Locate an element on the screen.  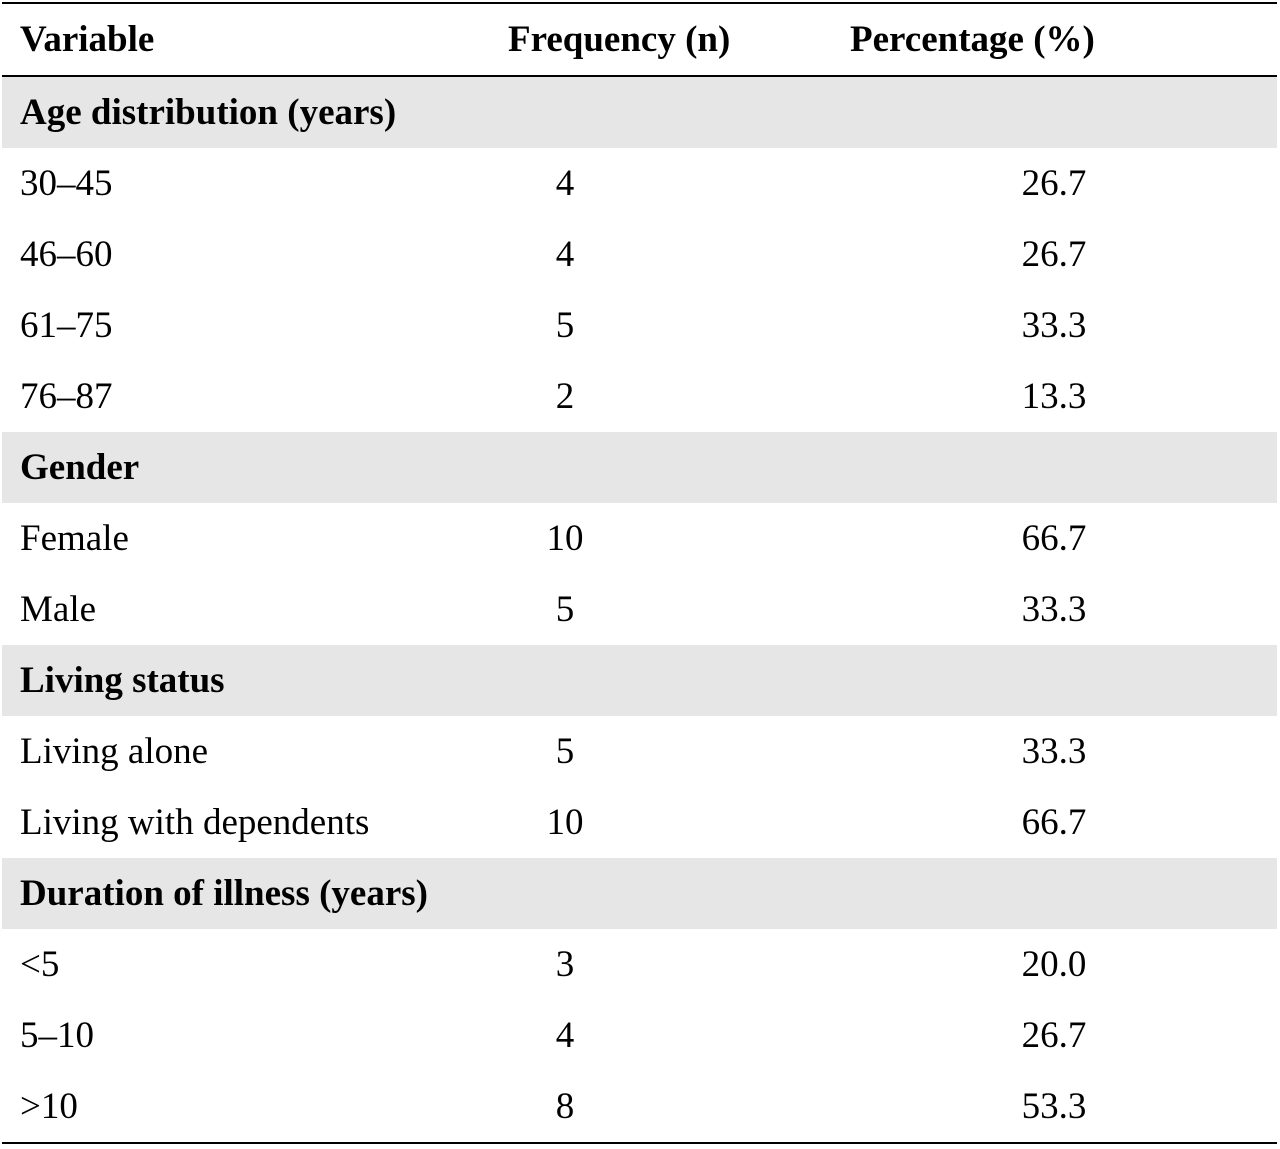
row-label: 46–60 is located at coordinates (66, 254).